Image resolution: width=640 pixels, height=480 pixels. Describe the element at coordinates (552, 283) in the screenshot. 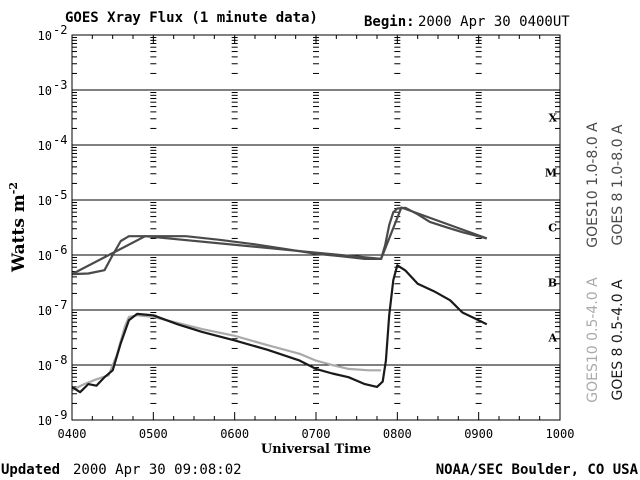

I see `flare-class-B: B` at that location.